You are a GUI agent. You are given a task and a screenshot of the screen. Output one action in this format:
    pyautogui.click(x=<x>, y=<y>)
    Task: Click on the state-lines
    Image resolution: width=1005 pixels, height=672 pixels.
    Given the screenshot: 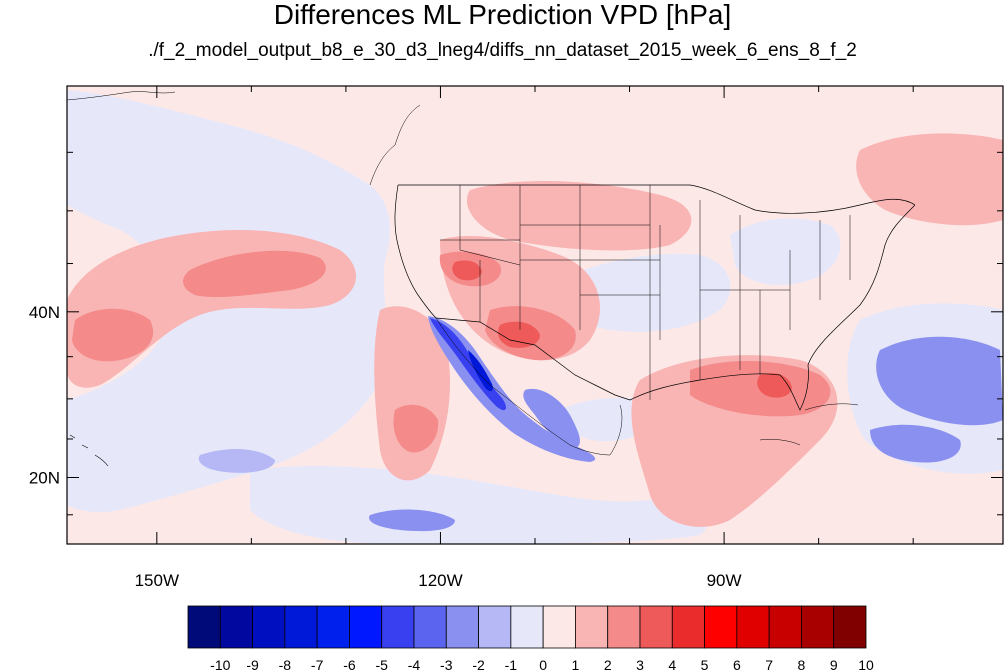 What is the action you would take?
    pyautogui.click(x=645, y=292)
    